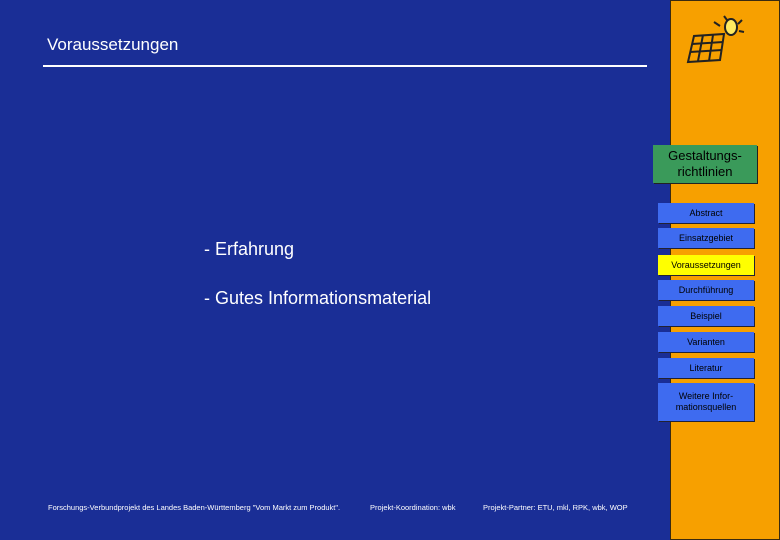 Image resolution: width=780 pixels, height=540 pixels. What do you see at coordinates (706, 213) in the screenshot?
I see `nav-button: Abstract` at bounding box center [706, 213].